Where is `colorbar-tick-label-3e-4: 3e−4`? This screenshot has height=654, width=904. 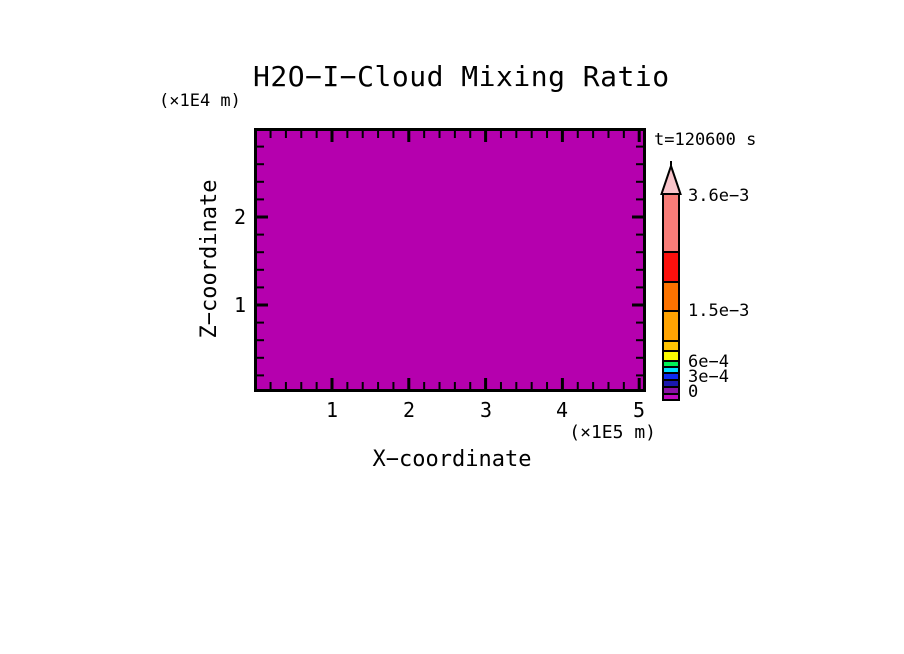 colorbar-tick-label-3e-4: 3e−4 is located at coordinates (708, 377).